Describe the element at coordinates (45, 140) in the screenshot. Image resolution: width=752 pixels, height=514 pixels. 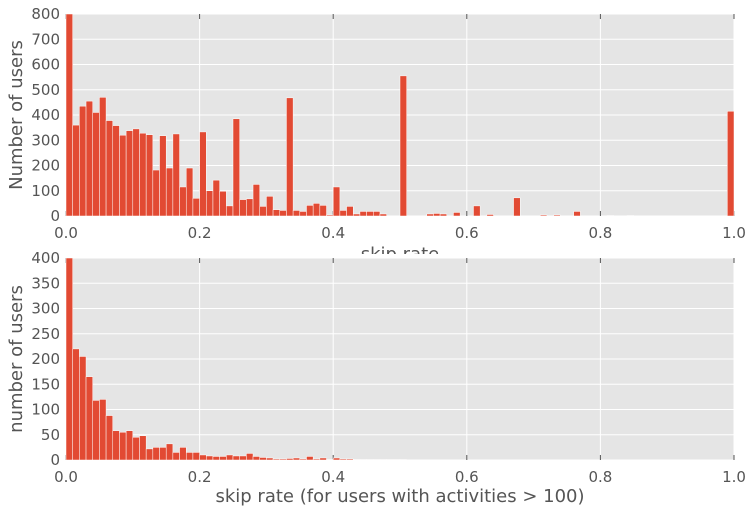
I see `y-tick-label: 300` at that location.